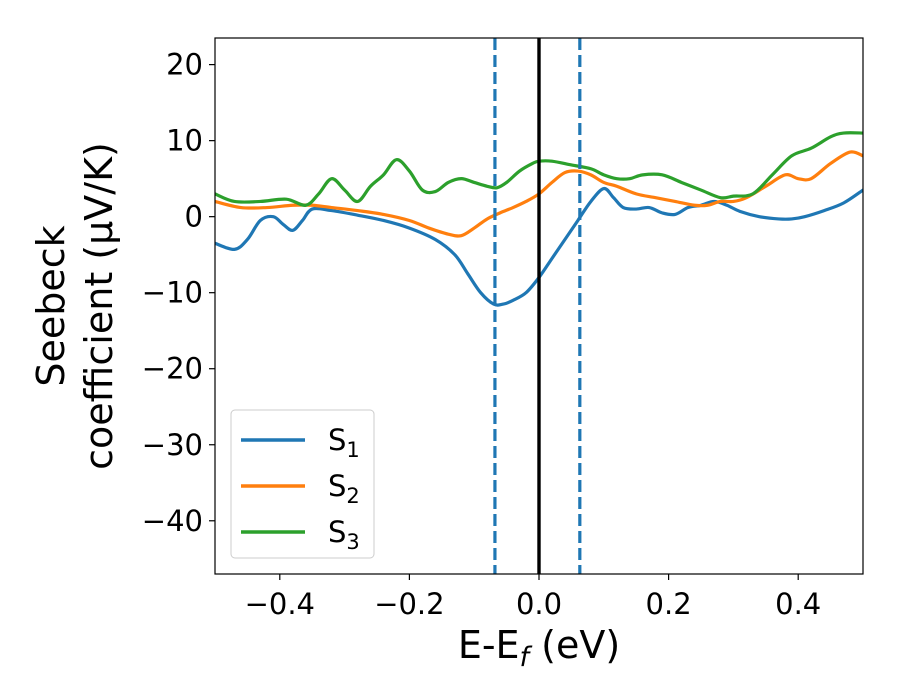 The height and width of the screenshot is (700, 900). Describe the element at coordinates (539, 648) in the screenshot. I see `x-axis-title: E-Ef (eV)` at that location.